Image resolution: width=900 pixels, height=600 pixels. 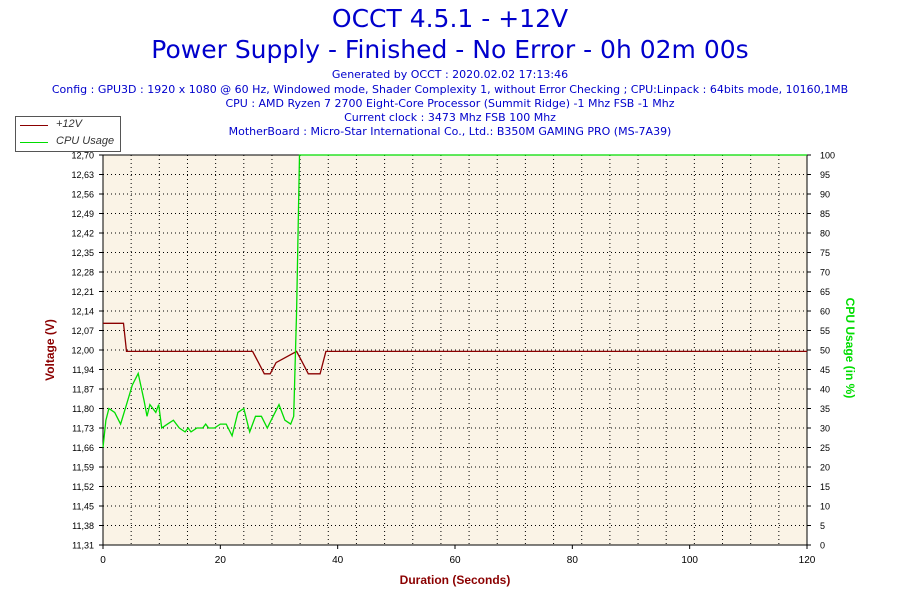 I want to click on legend-label-voltage: +12V, so click(x=69, y=124).